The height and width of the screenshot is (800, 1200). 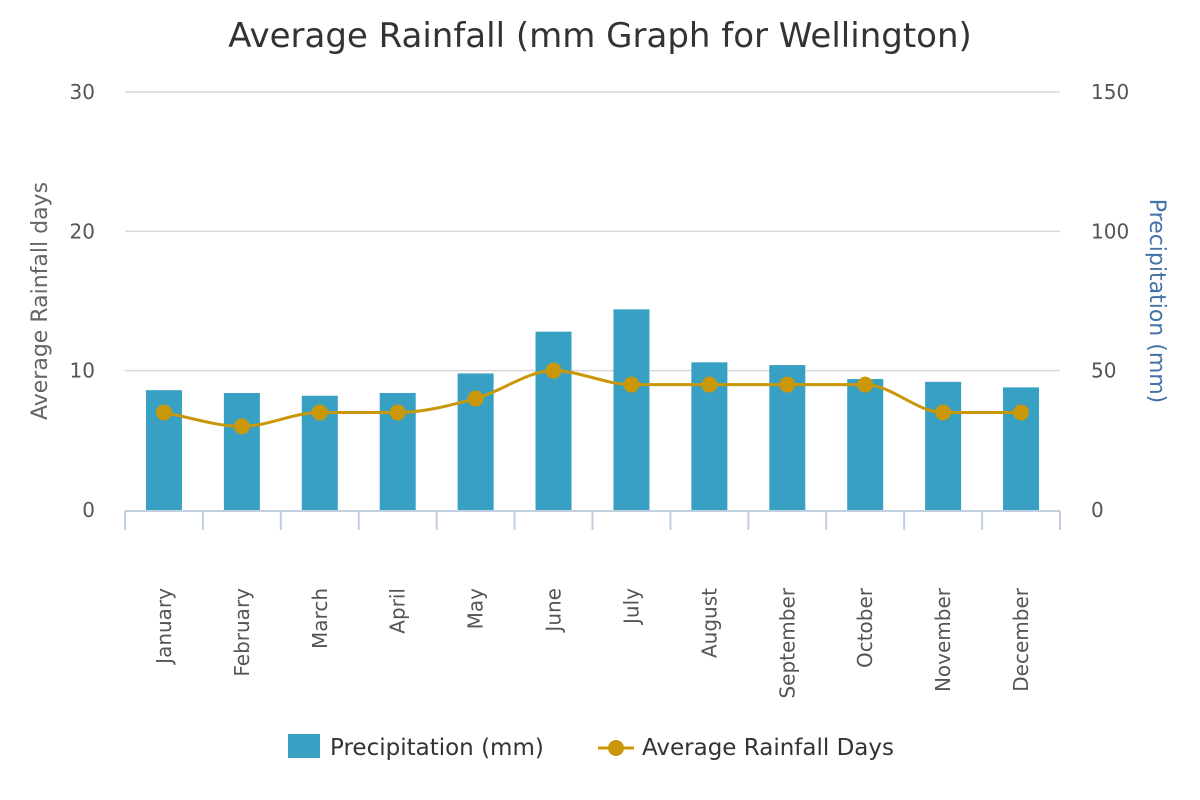 I want to click on x-tick-label: May, so click(x=476, y=609).